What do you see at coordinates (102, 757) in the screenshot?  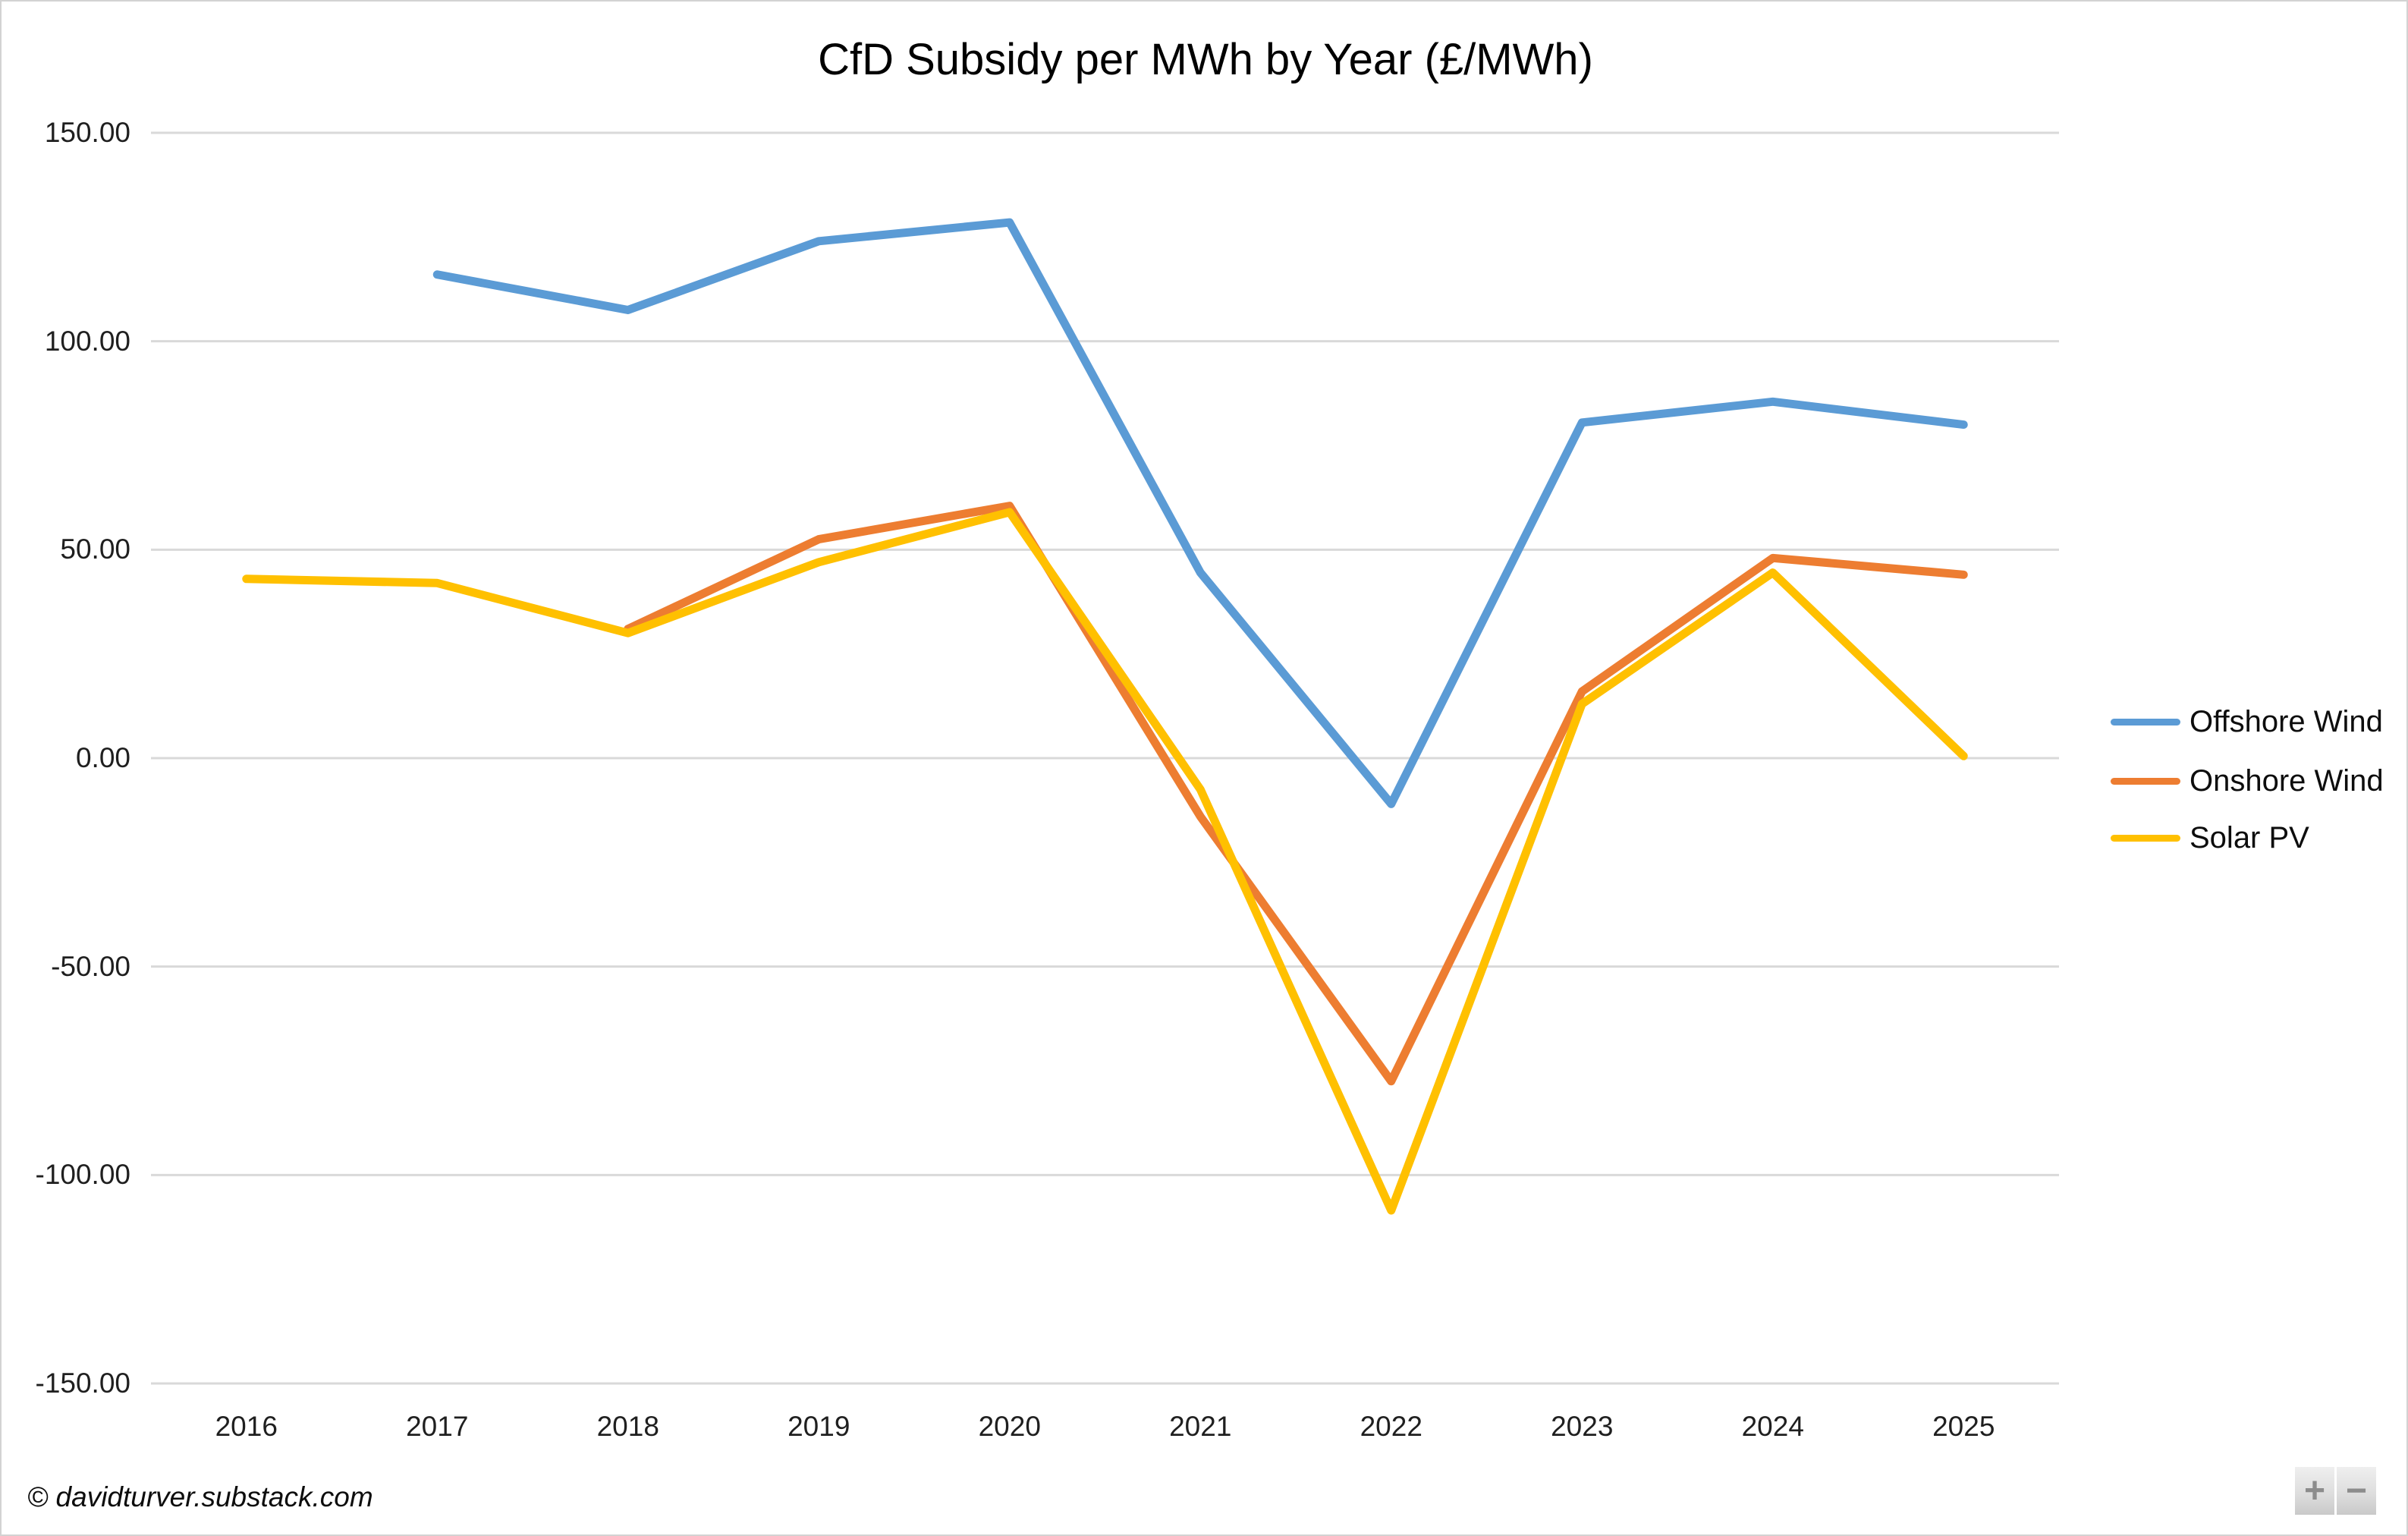 I see `y-axis-tick-label: 0.00` at bounding box center [102, 757].